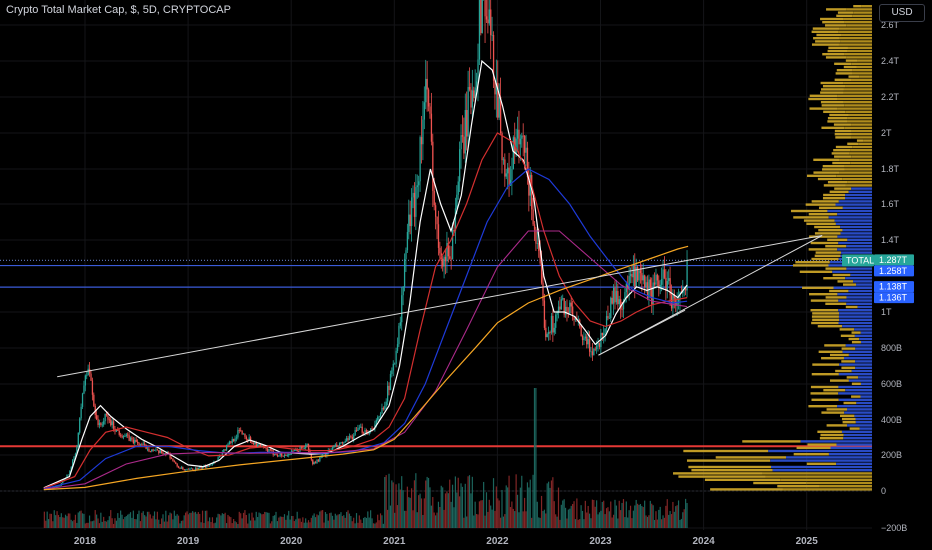 The image size is (932, 550). I want to click on y-tick-label: 1.6T, so click(890, 204).